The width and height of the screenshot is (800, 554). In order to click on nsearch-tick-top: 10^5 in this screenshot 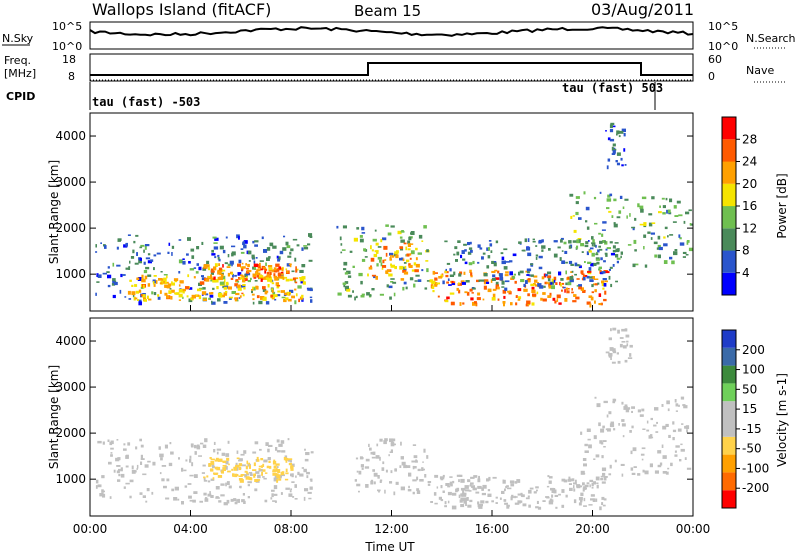, I will do `click(723, 26)`.